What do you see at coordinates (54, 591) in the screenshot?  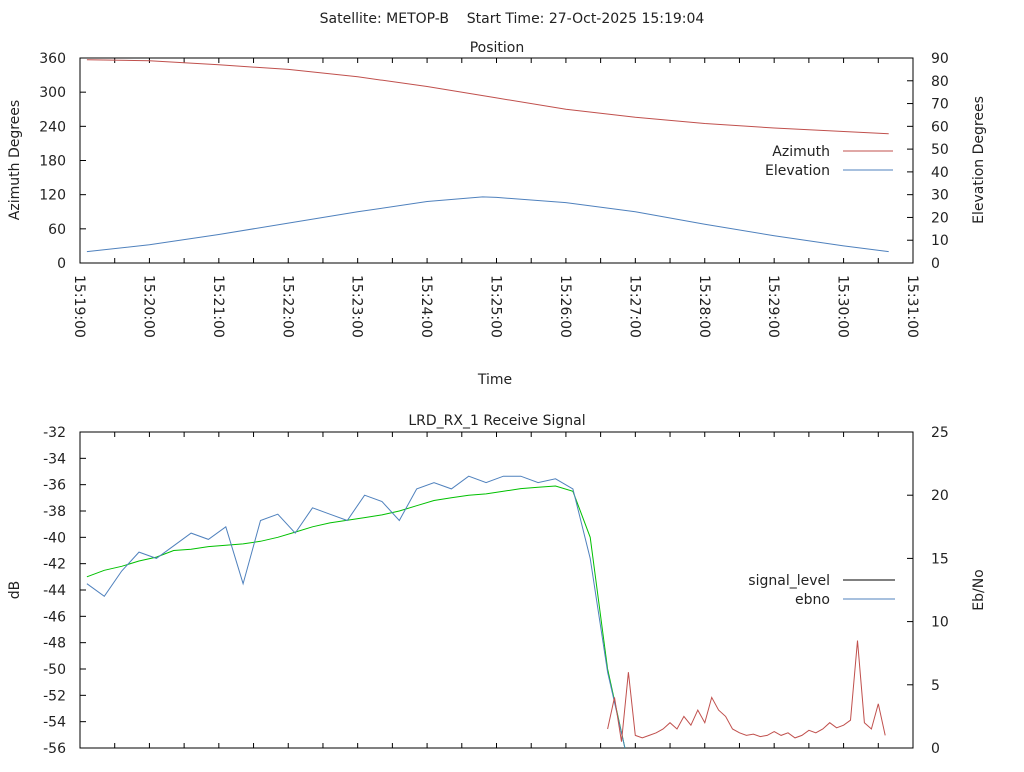 I see `y-tick-label: -44` at bounding box center [54, 591].